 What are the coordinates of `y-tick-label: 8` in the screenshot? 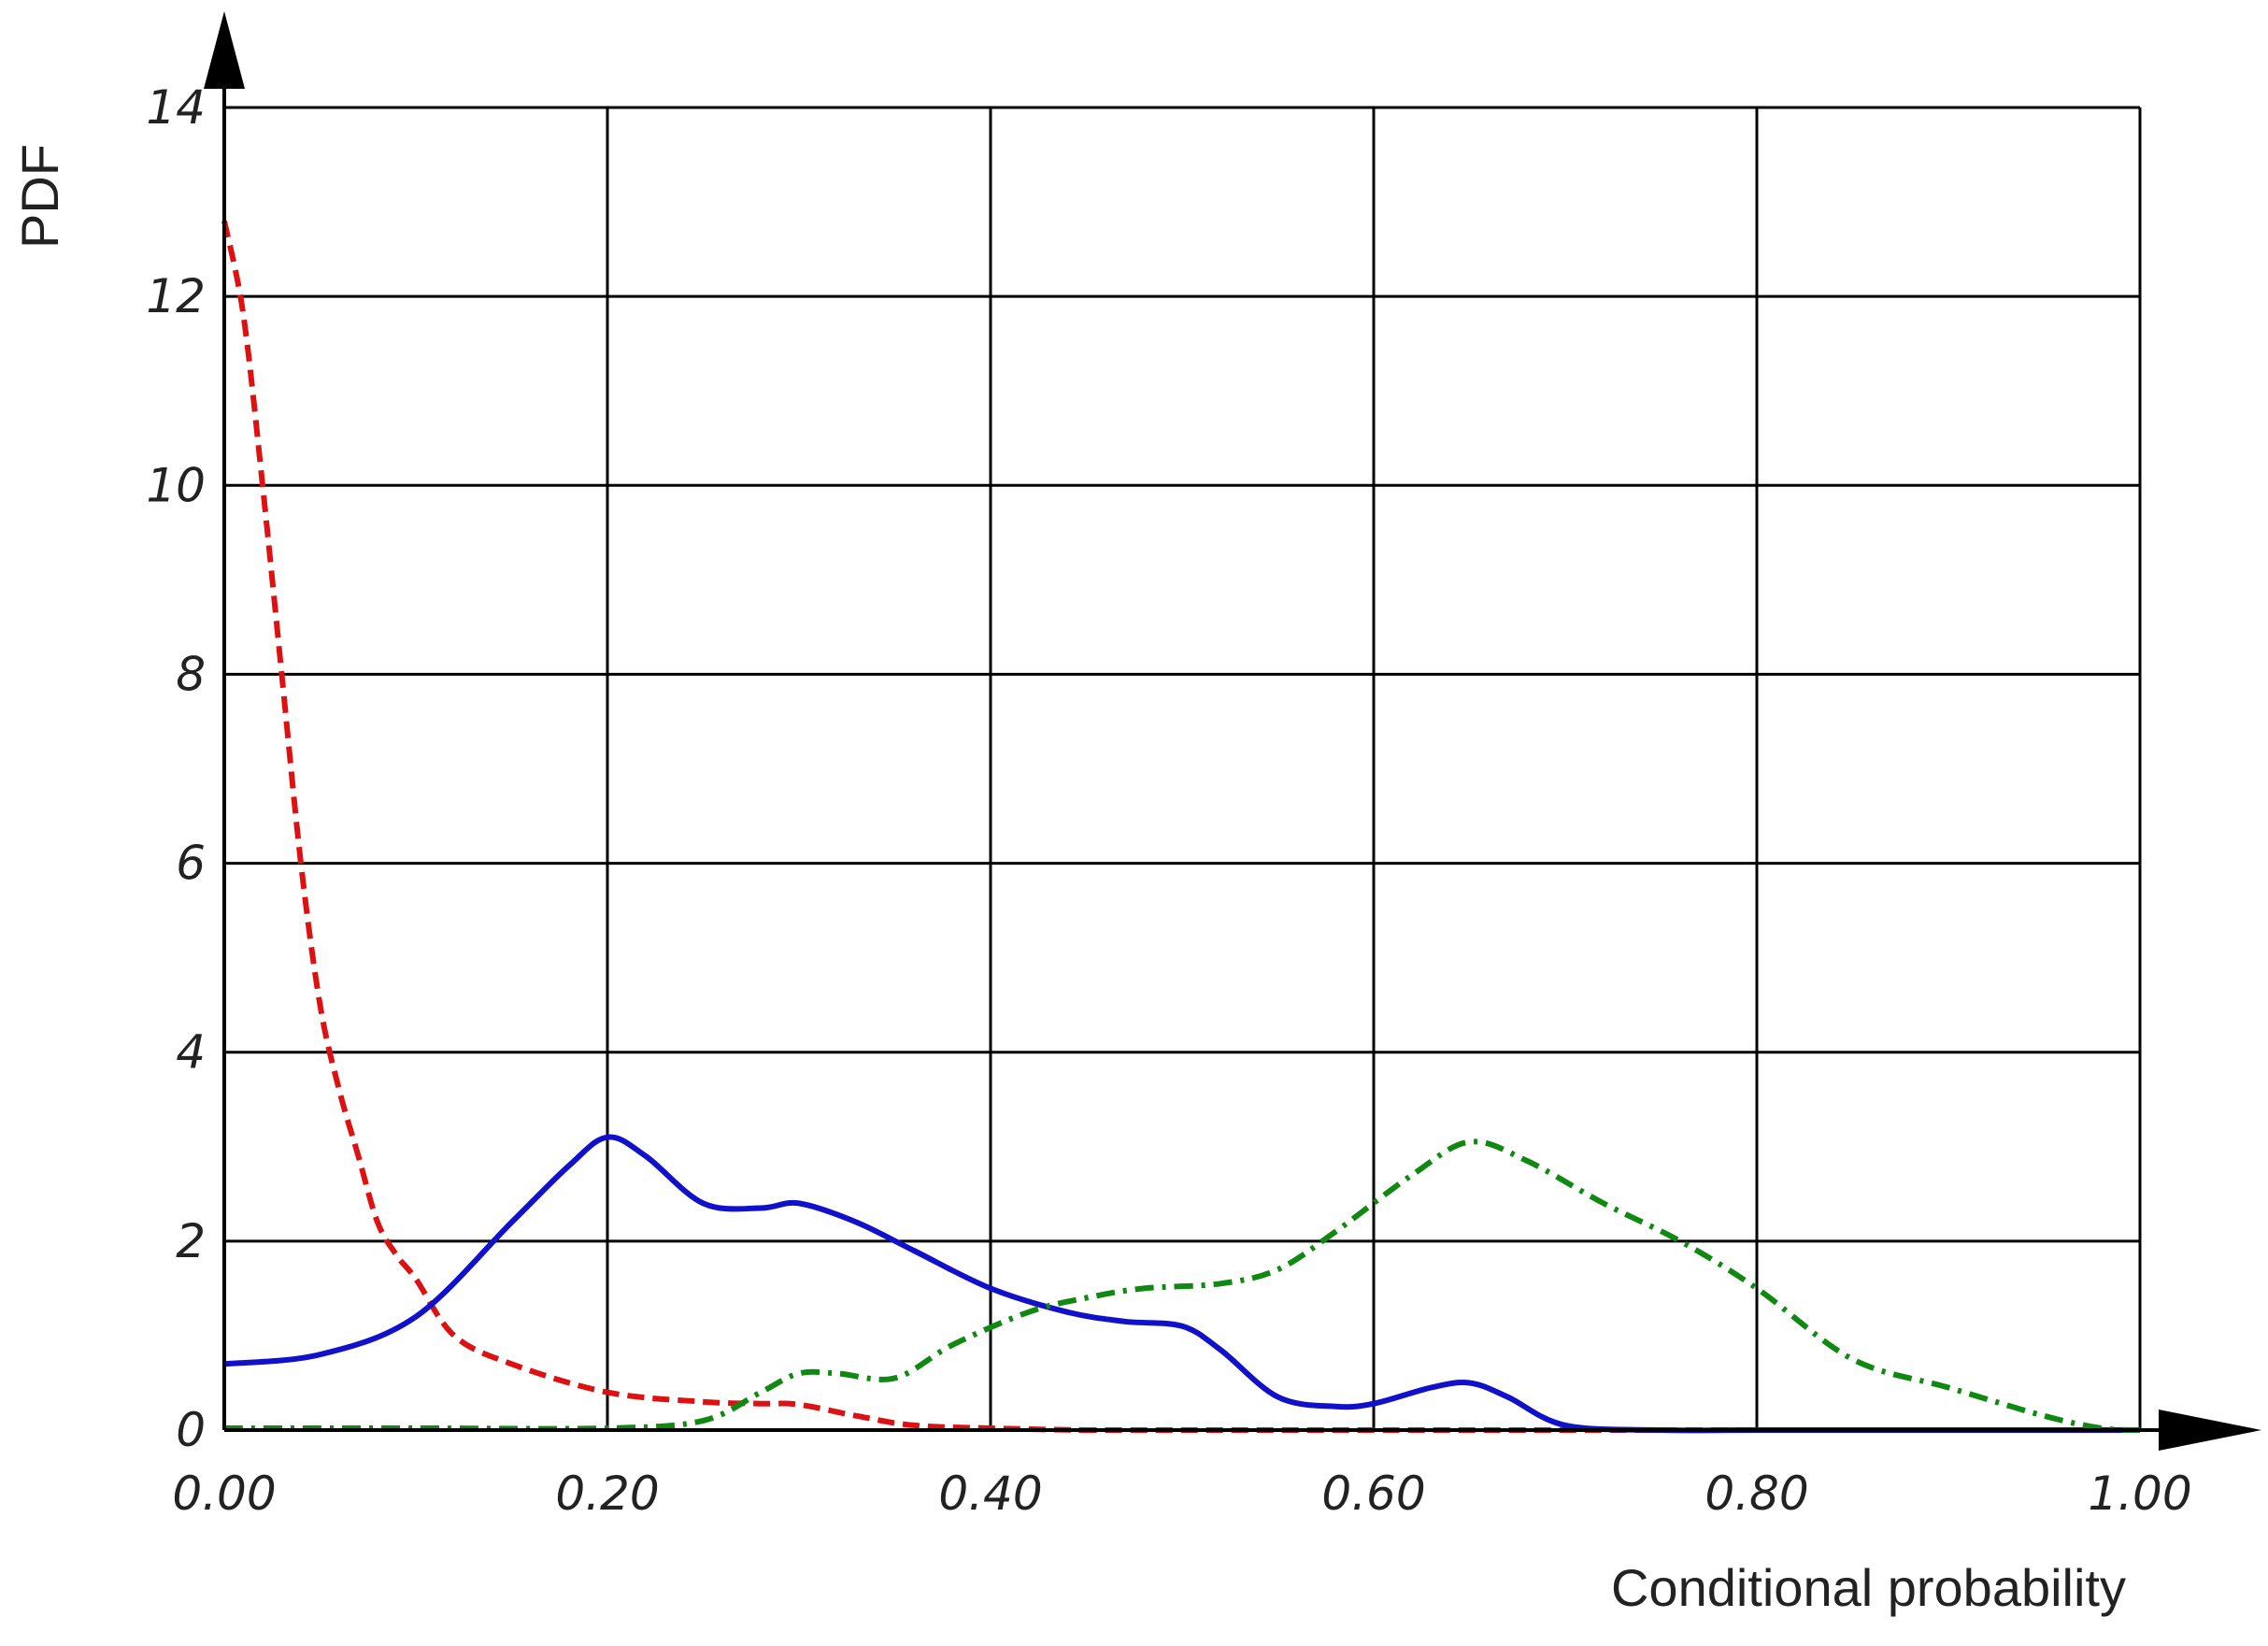 It's located at (191, 674).